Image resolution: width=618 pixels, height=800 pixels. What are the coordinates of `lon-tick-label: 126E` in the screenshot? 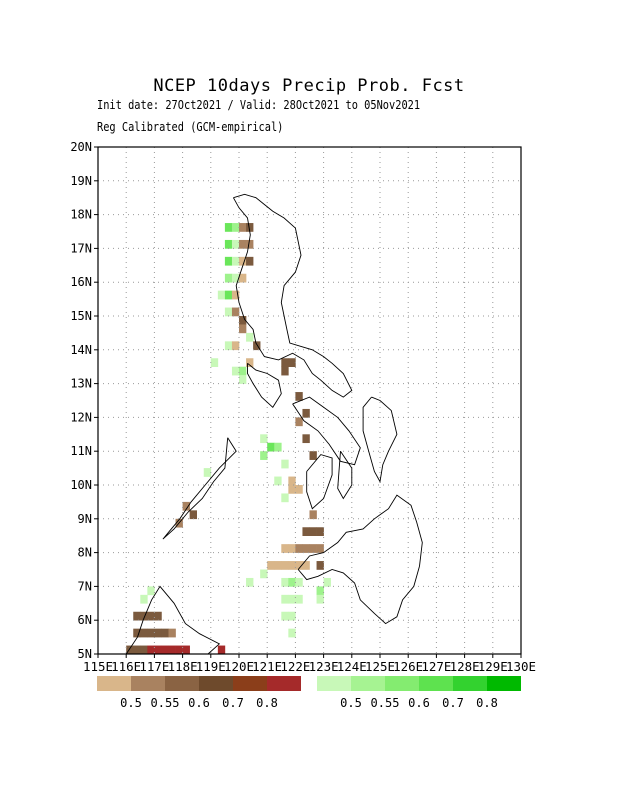 It's located at (408, 667).